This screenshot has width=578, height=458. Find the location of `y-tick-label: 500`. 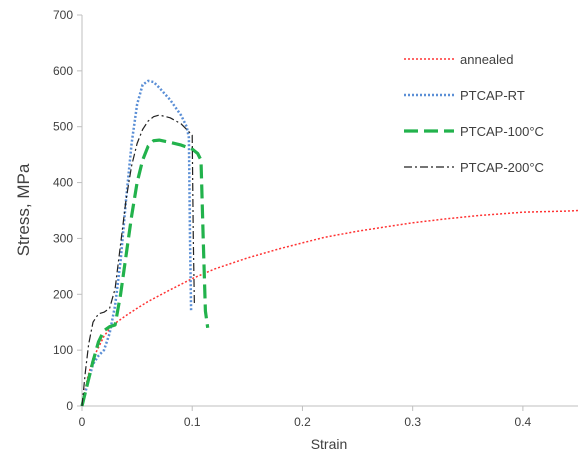

y-tick-label: 500 is located at coordinates (63, 127).